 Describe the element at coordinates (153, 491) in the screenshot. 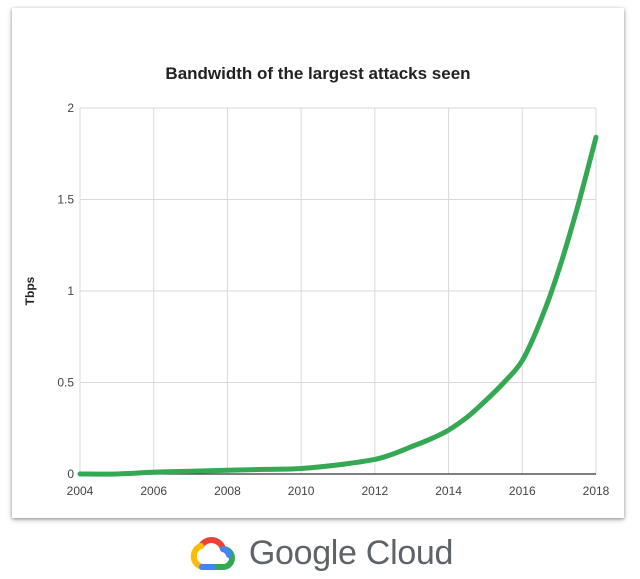

I see `x-tick-label: 2006` at that location.